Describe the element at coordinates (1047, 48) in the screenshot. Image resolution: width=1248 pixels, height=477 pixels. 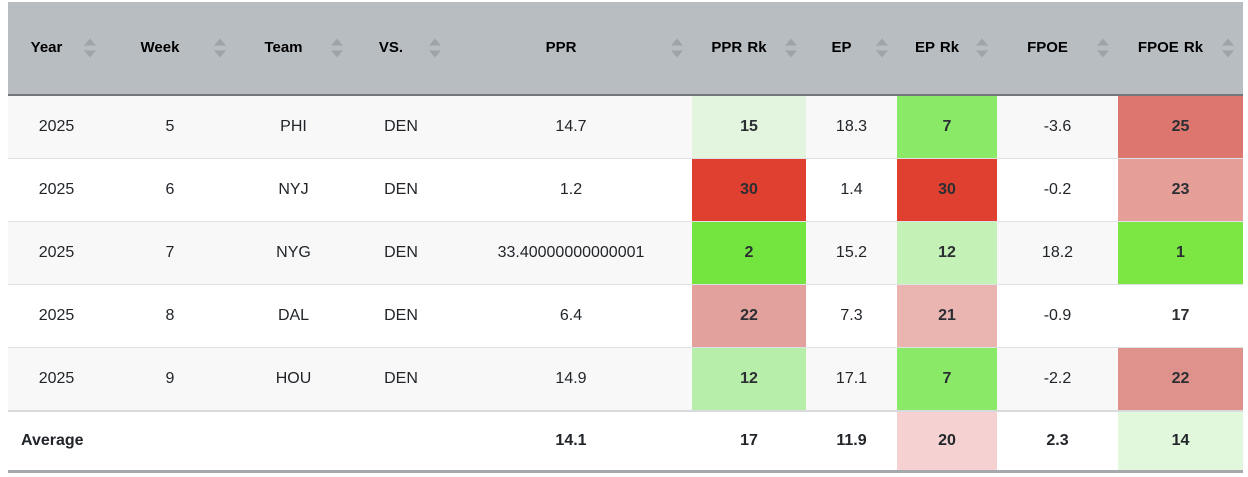
I see `column-header-label: FPOE` at that location.